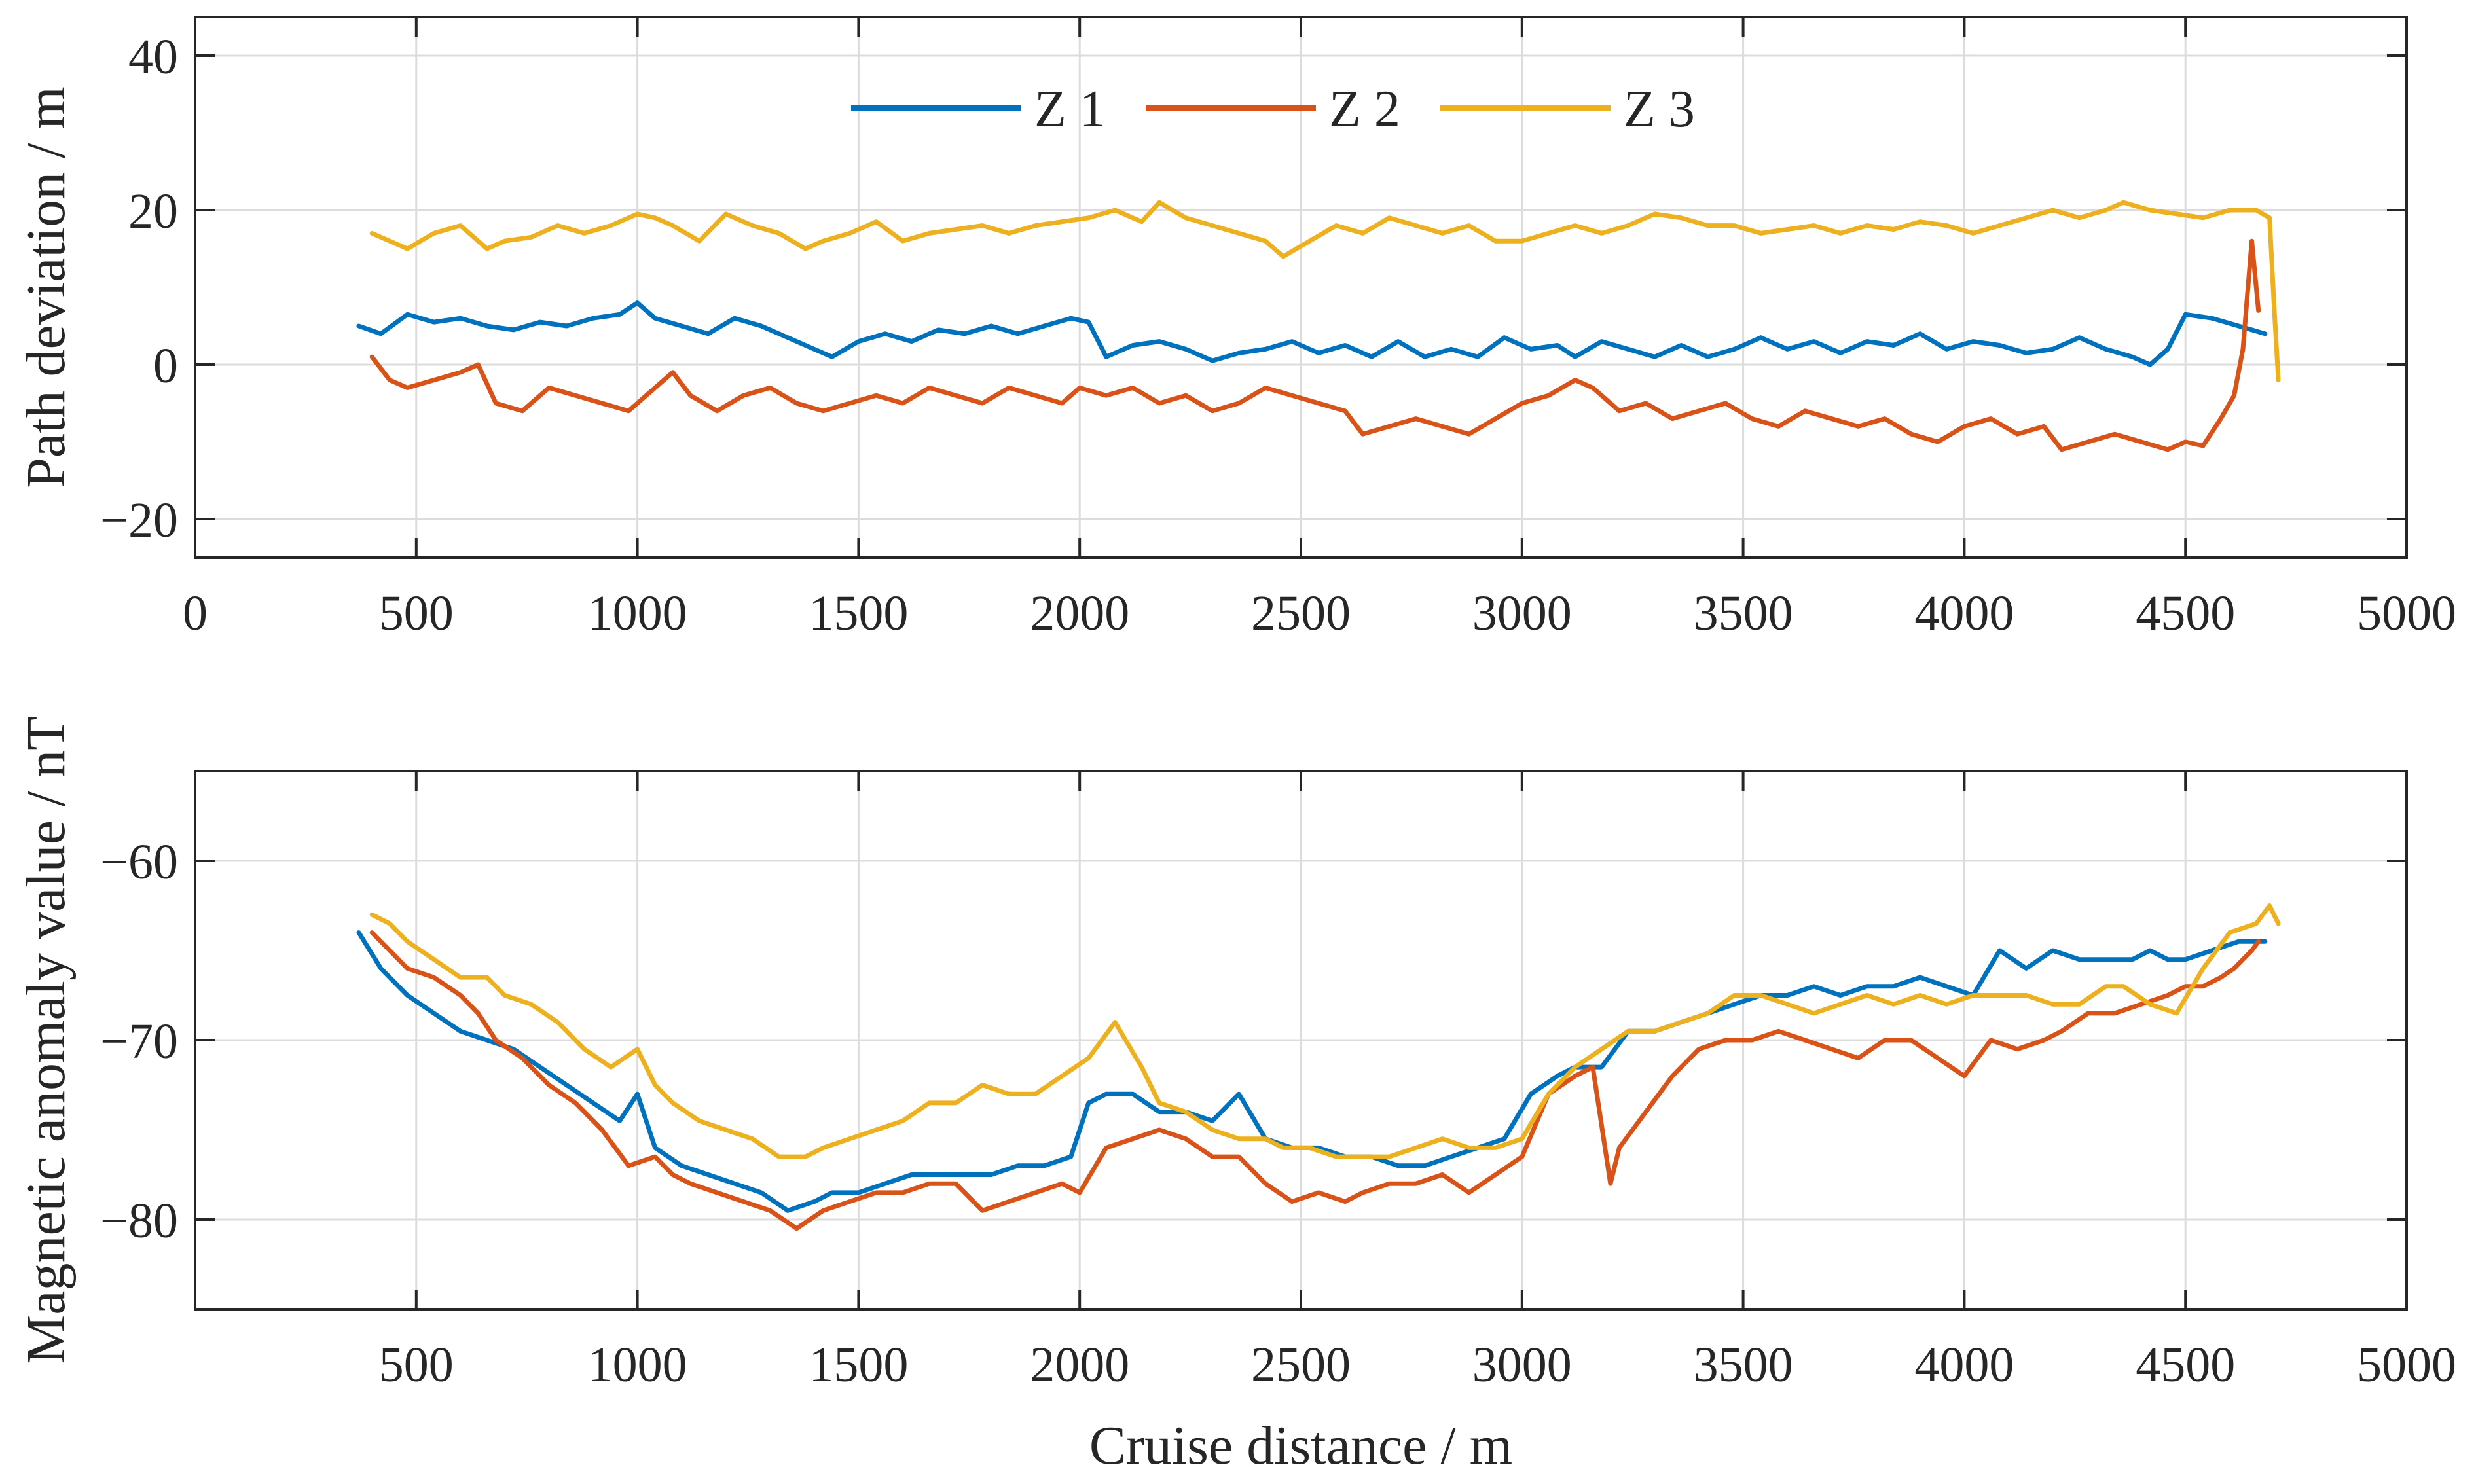  What do you see at coordinates (1312, 333) in the screenshot?
I see `series-line-z1` at bounding box center [1312, 333].